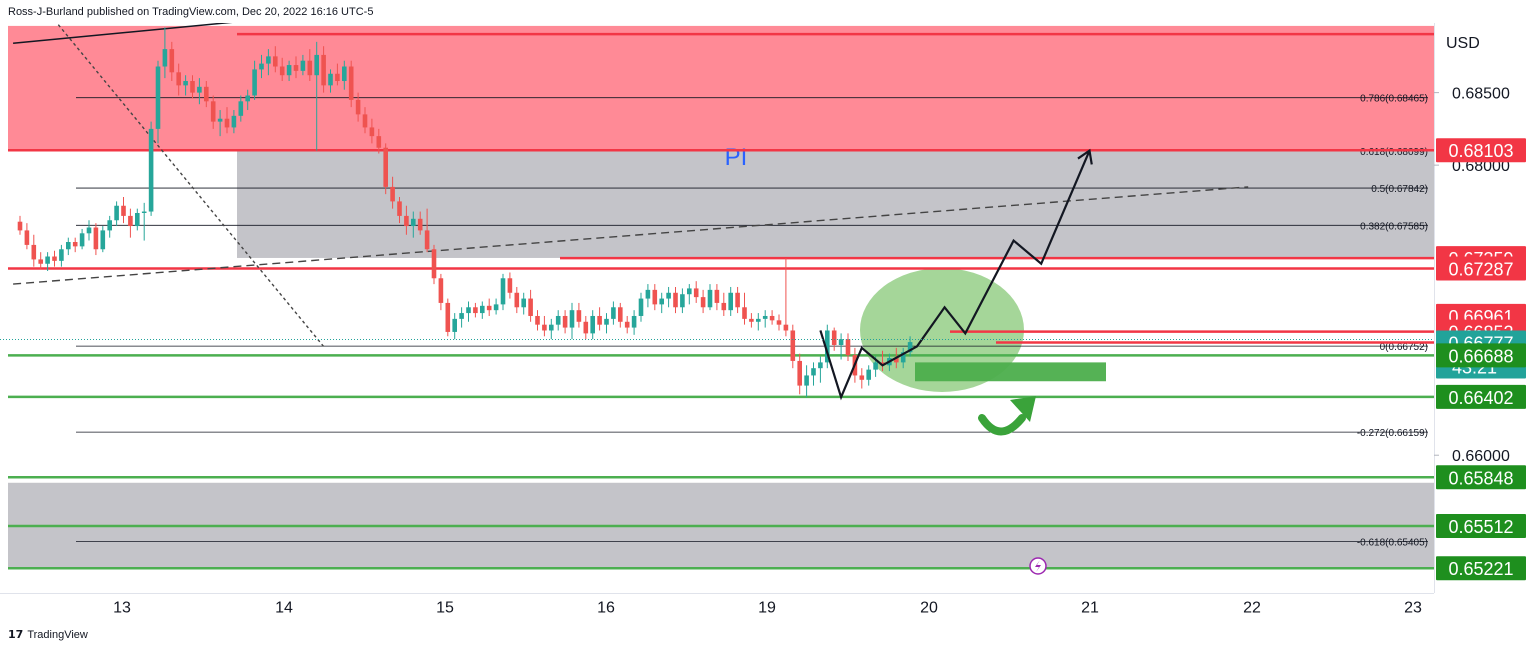  Describe the element at coordinates (1480, 151) in the screenshot. I see `price-tag-label: 0.68103` at that location.